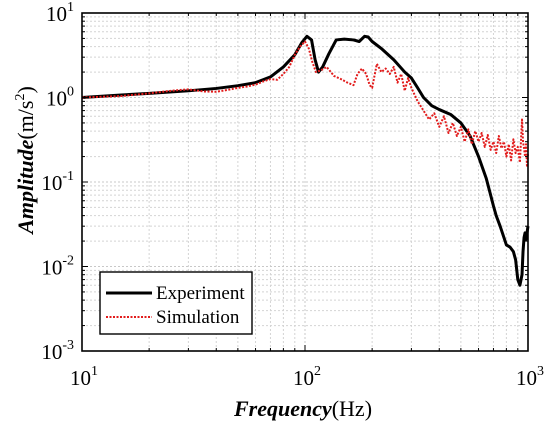 This screenshot has height=426, width=550. What do you see at coordinates (25, 120) in the screenshot?
I see `y-axis-title-unit: (m/s` at bounding box center [25, 120].